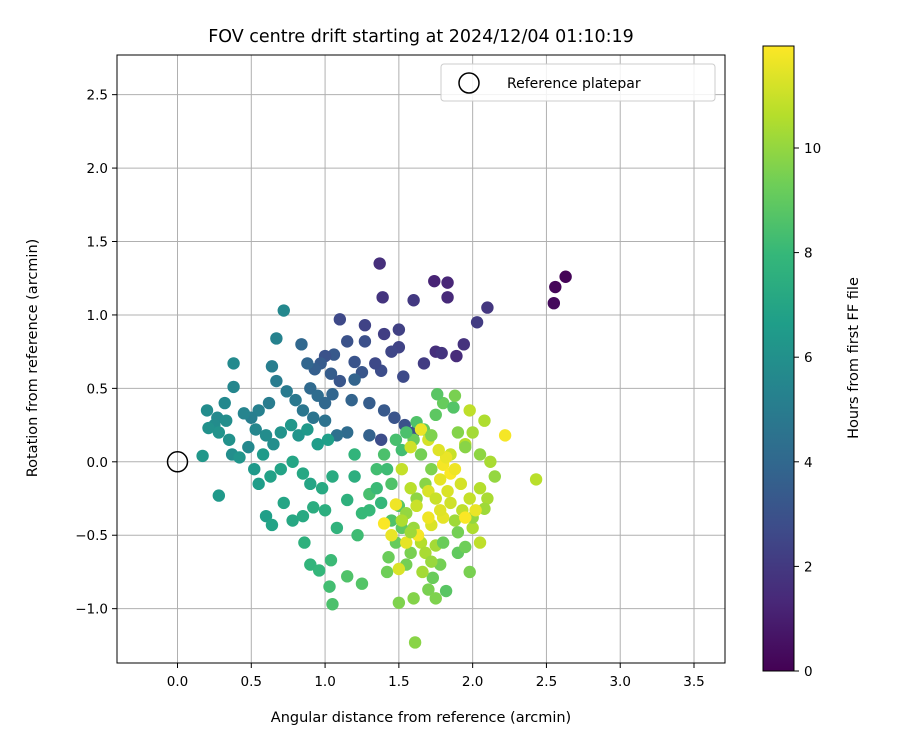 The width and height of the screenshot is (900, 750). Describe the element at coordinates (91, 536) in the screenshot. I see `y-tick-label: −0.5` at that location.